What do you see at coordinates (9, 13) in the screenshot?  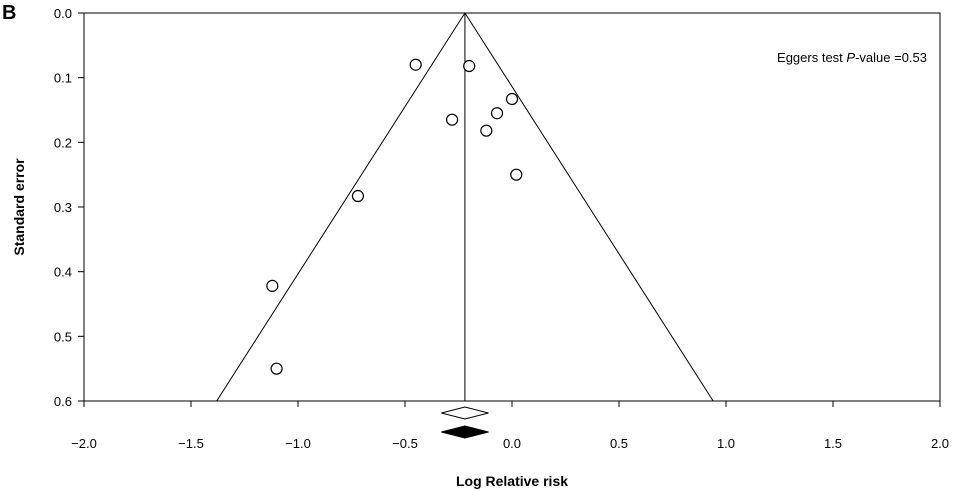 I see `panel-label: B` at bounding box center [9, 13].